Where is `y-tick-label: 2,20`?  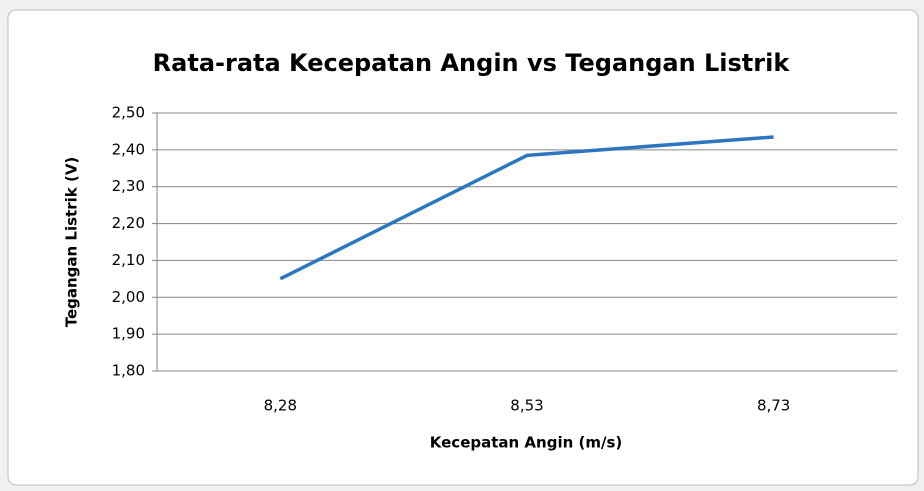
y-tick-label: 2,20 is located at coordinates (128, 223).